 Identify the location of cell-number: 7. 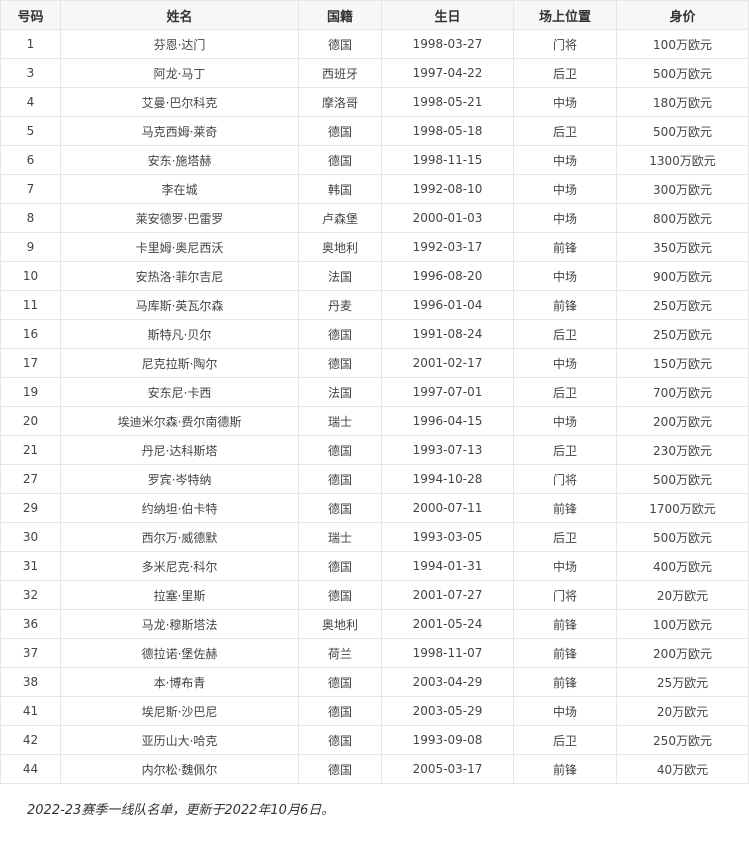
(30, 189).